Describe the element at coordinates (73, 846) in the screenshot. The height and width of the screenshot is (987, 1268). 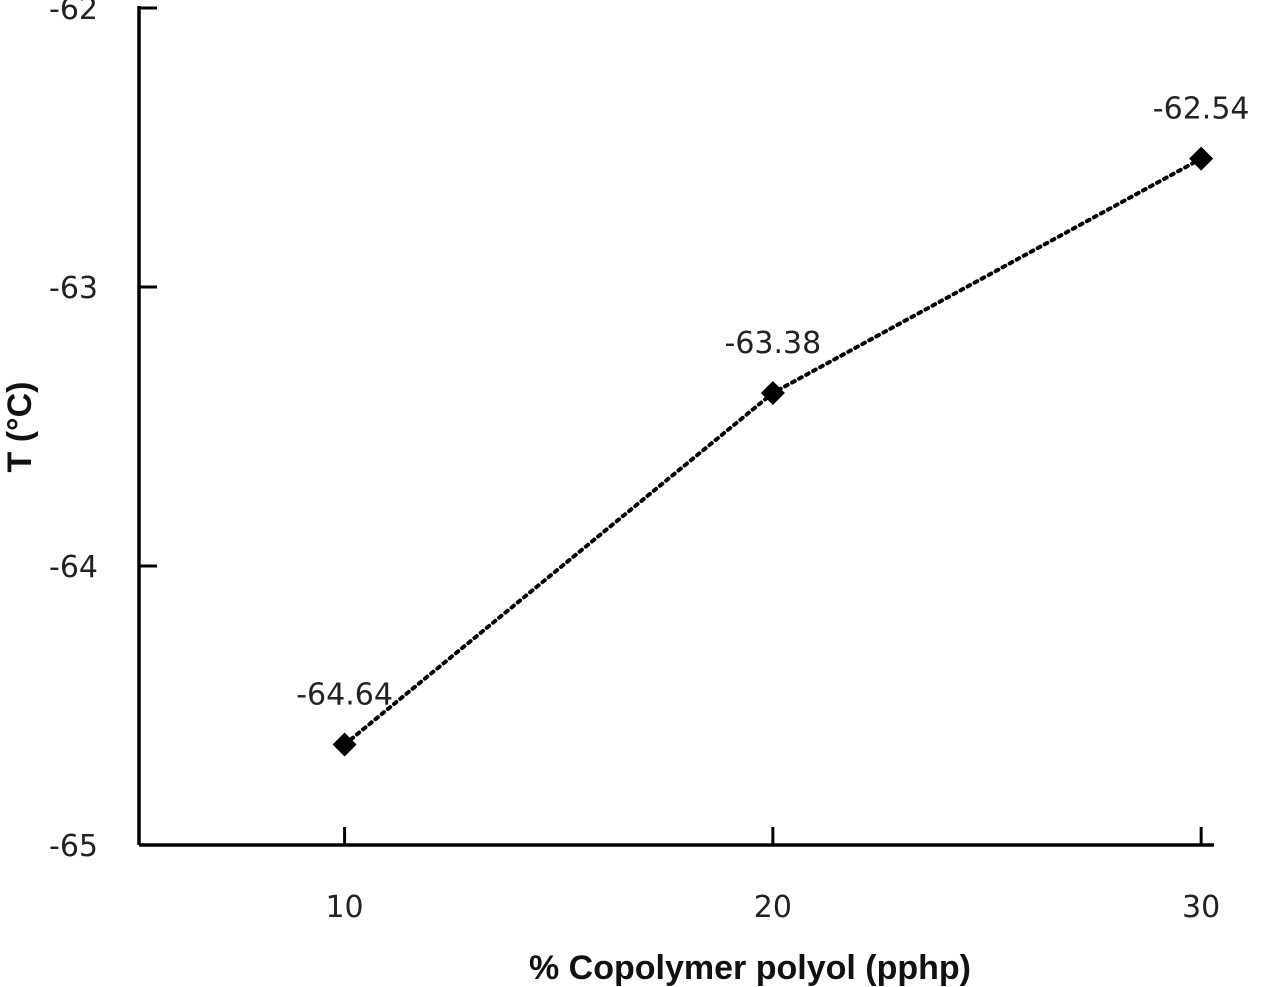
I see `y-tick-label: -65` at that location.